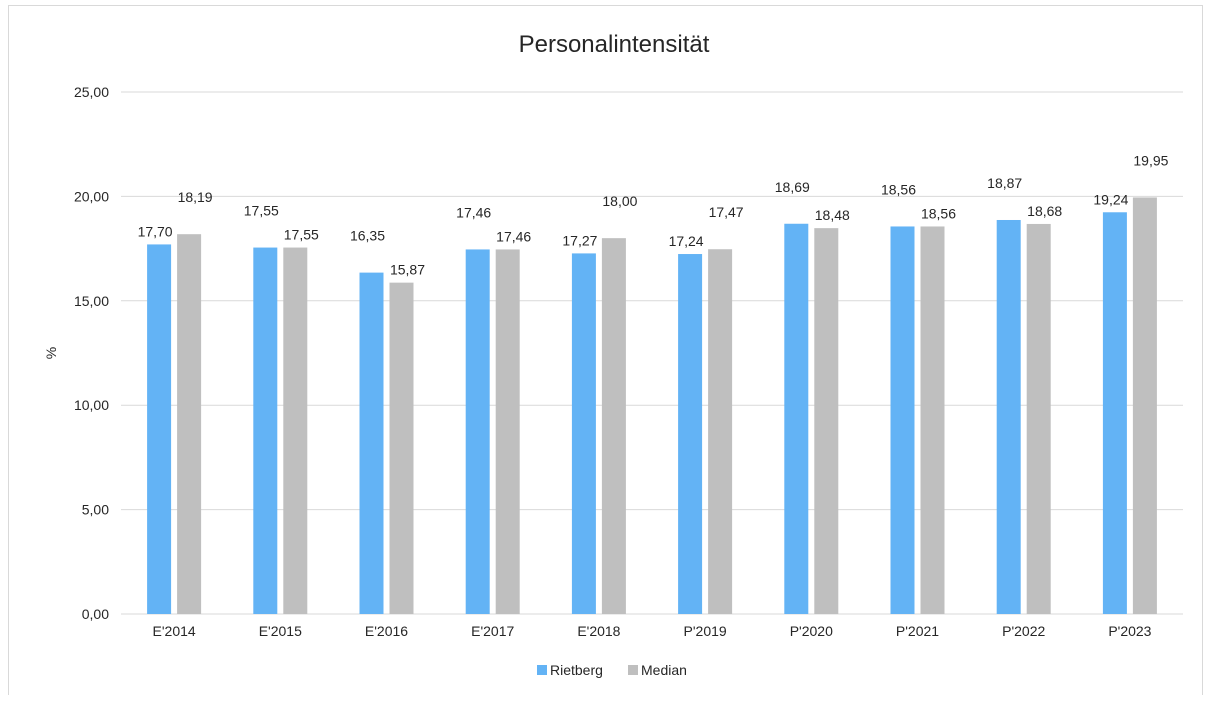 The image size is (1208, 701). I want to click on data-label-median: 18,00, so click(619, 201).